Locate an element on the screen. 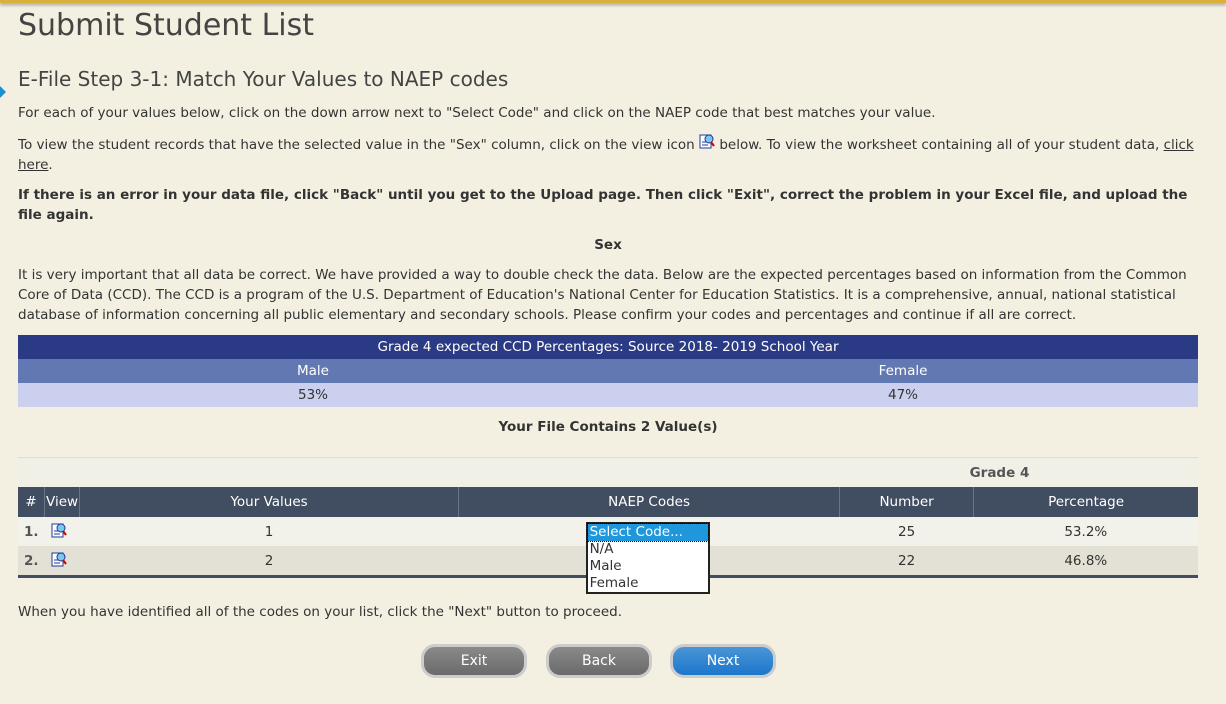  top-bar is located at coordinates (613, 1).